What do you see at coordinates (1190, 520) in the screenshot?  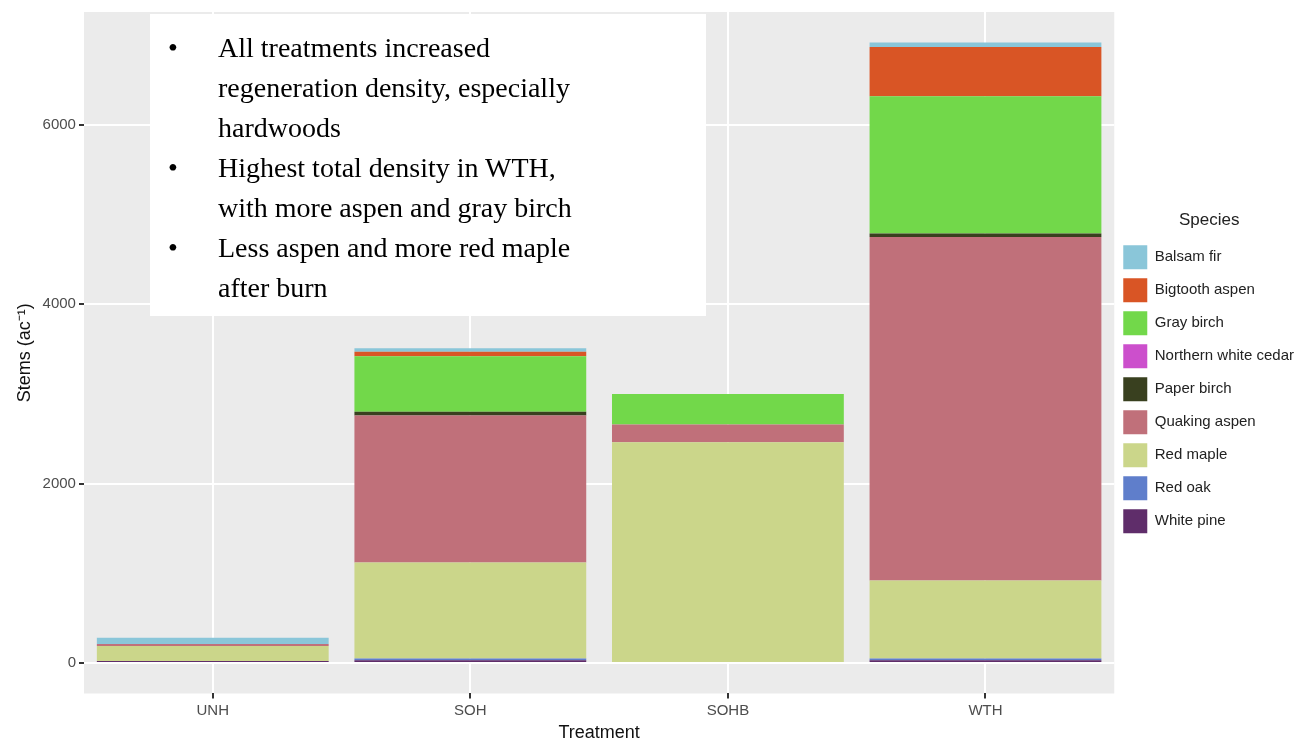 I see `legend-label: White pine` at bounding box center [1190, 520].